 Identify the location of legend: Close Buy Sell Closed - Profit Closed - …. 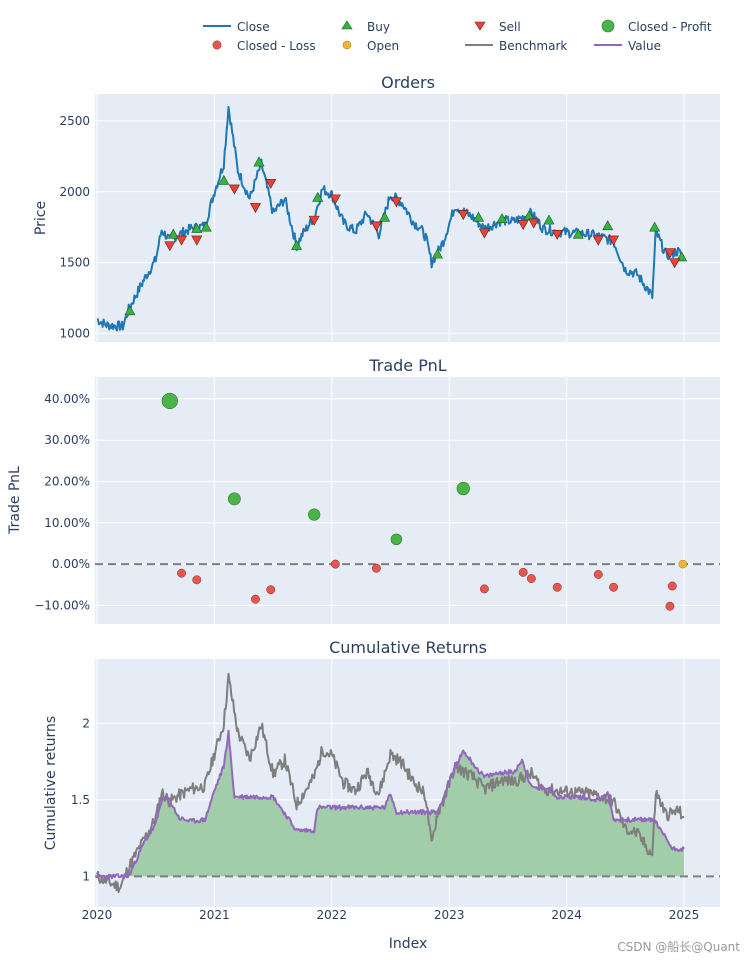
(457, 36).